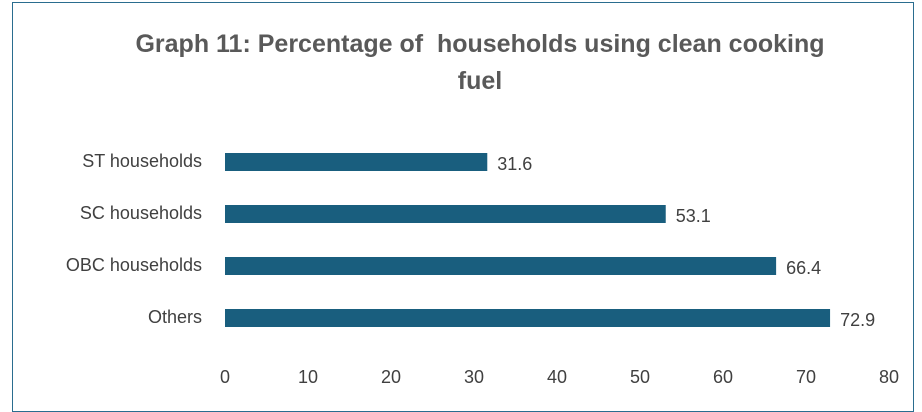 The image size is (922, 412). What do you see at coordinates (806, 377) in the screenshot?
I see `x-tick-label: 70` at bounding box center [806, 377].